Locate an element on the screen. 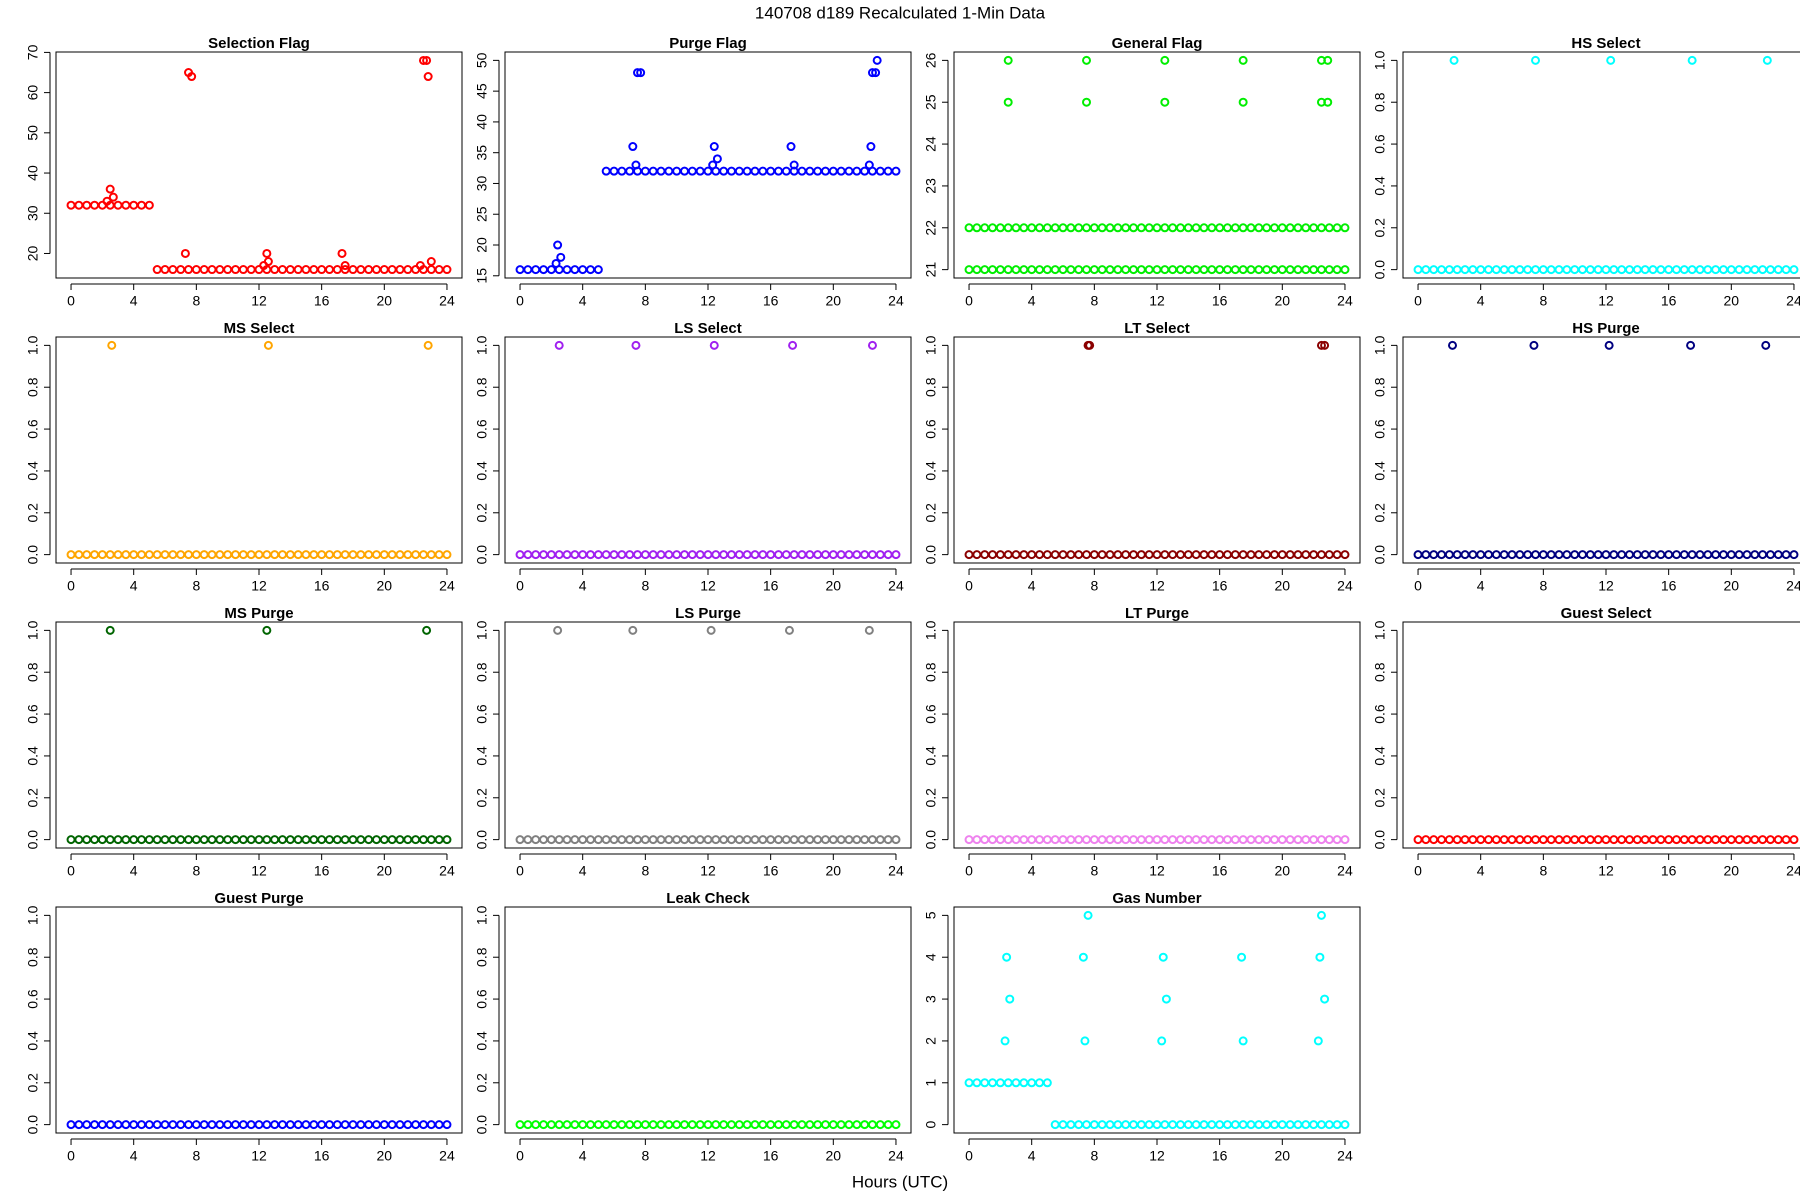 The image size is (1800, 1200). panel-title: LS Select is located at coordinates (708, 328).